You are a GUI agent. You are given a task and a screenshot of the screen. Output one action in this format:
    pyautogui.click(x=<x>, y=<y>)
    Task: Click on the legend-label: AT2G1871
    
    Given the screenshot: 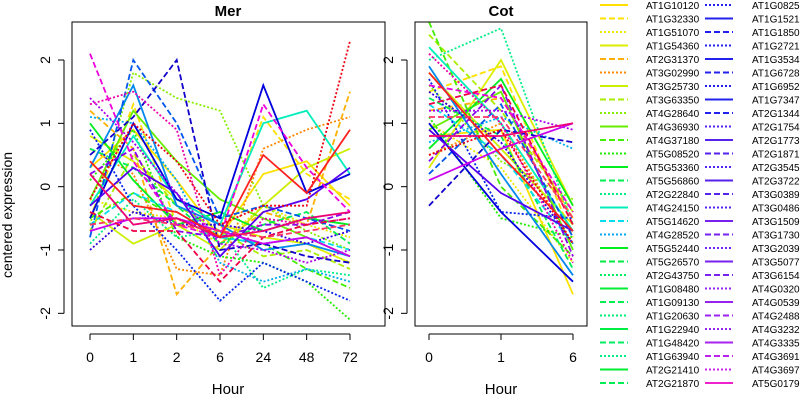 What is the action you would take?
    pyautogui.click(x=776, y=155)
    